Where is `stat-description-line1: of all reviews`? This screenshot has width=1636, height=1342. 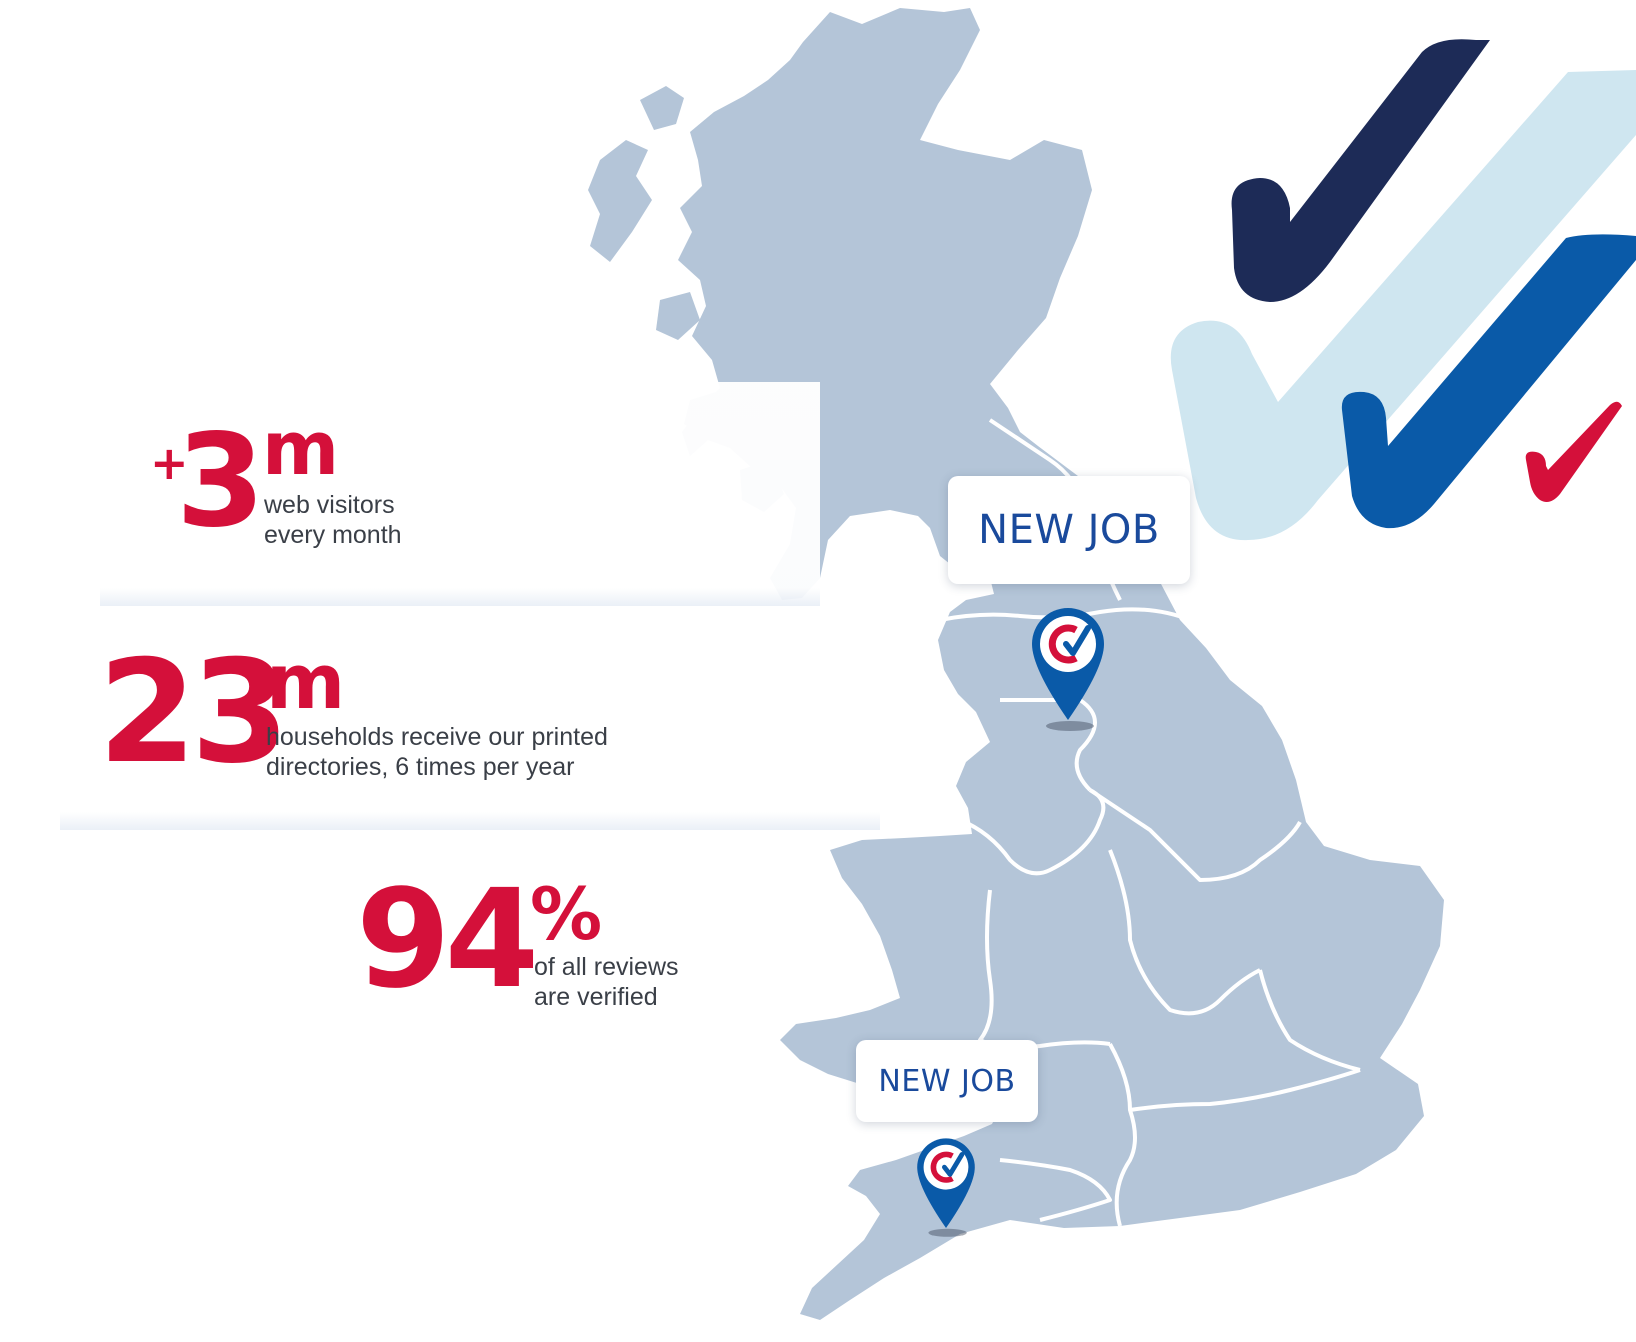
stat-description-line1: of all reviews is located at coordinates (606, 967).